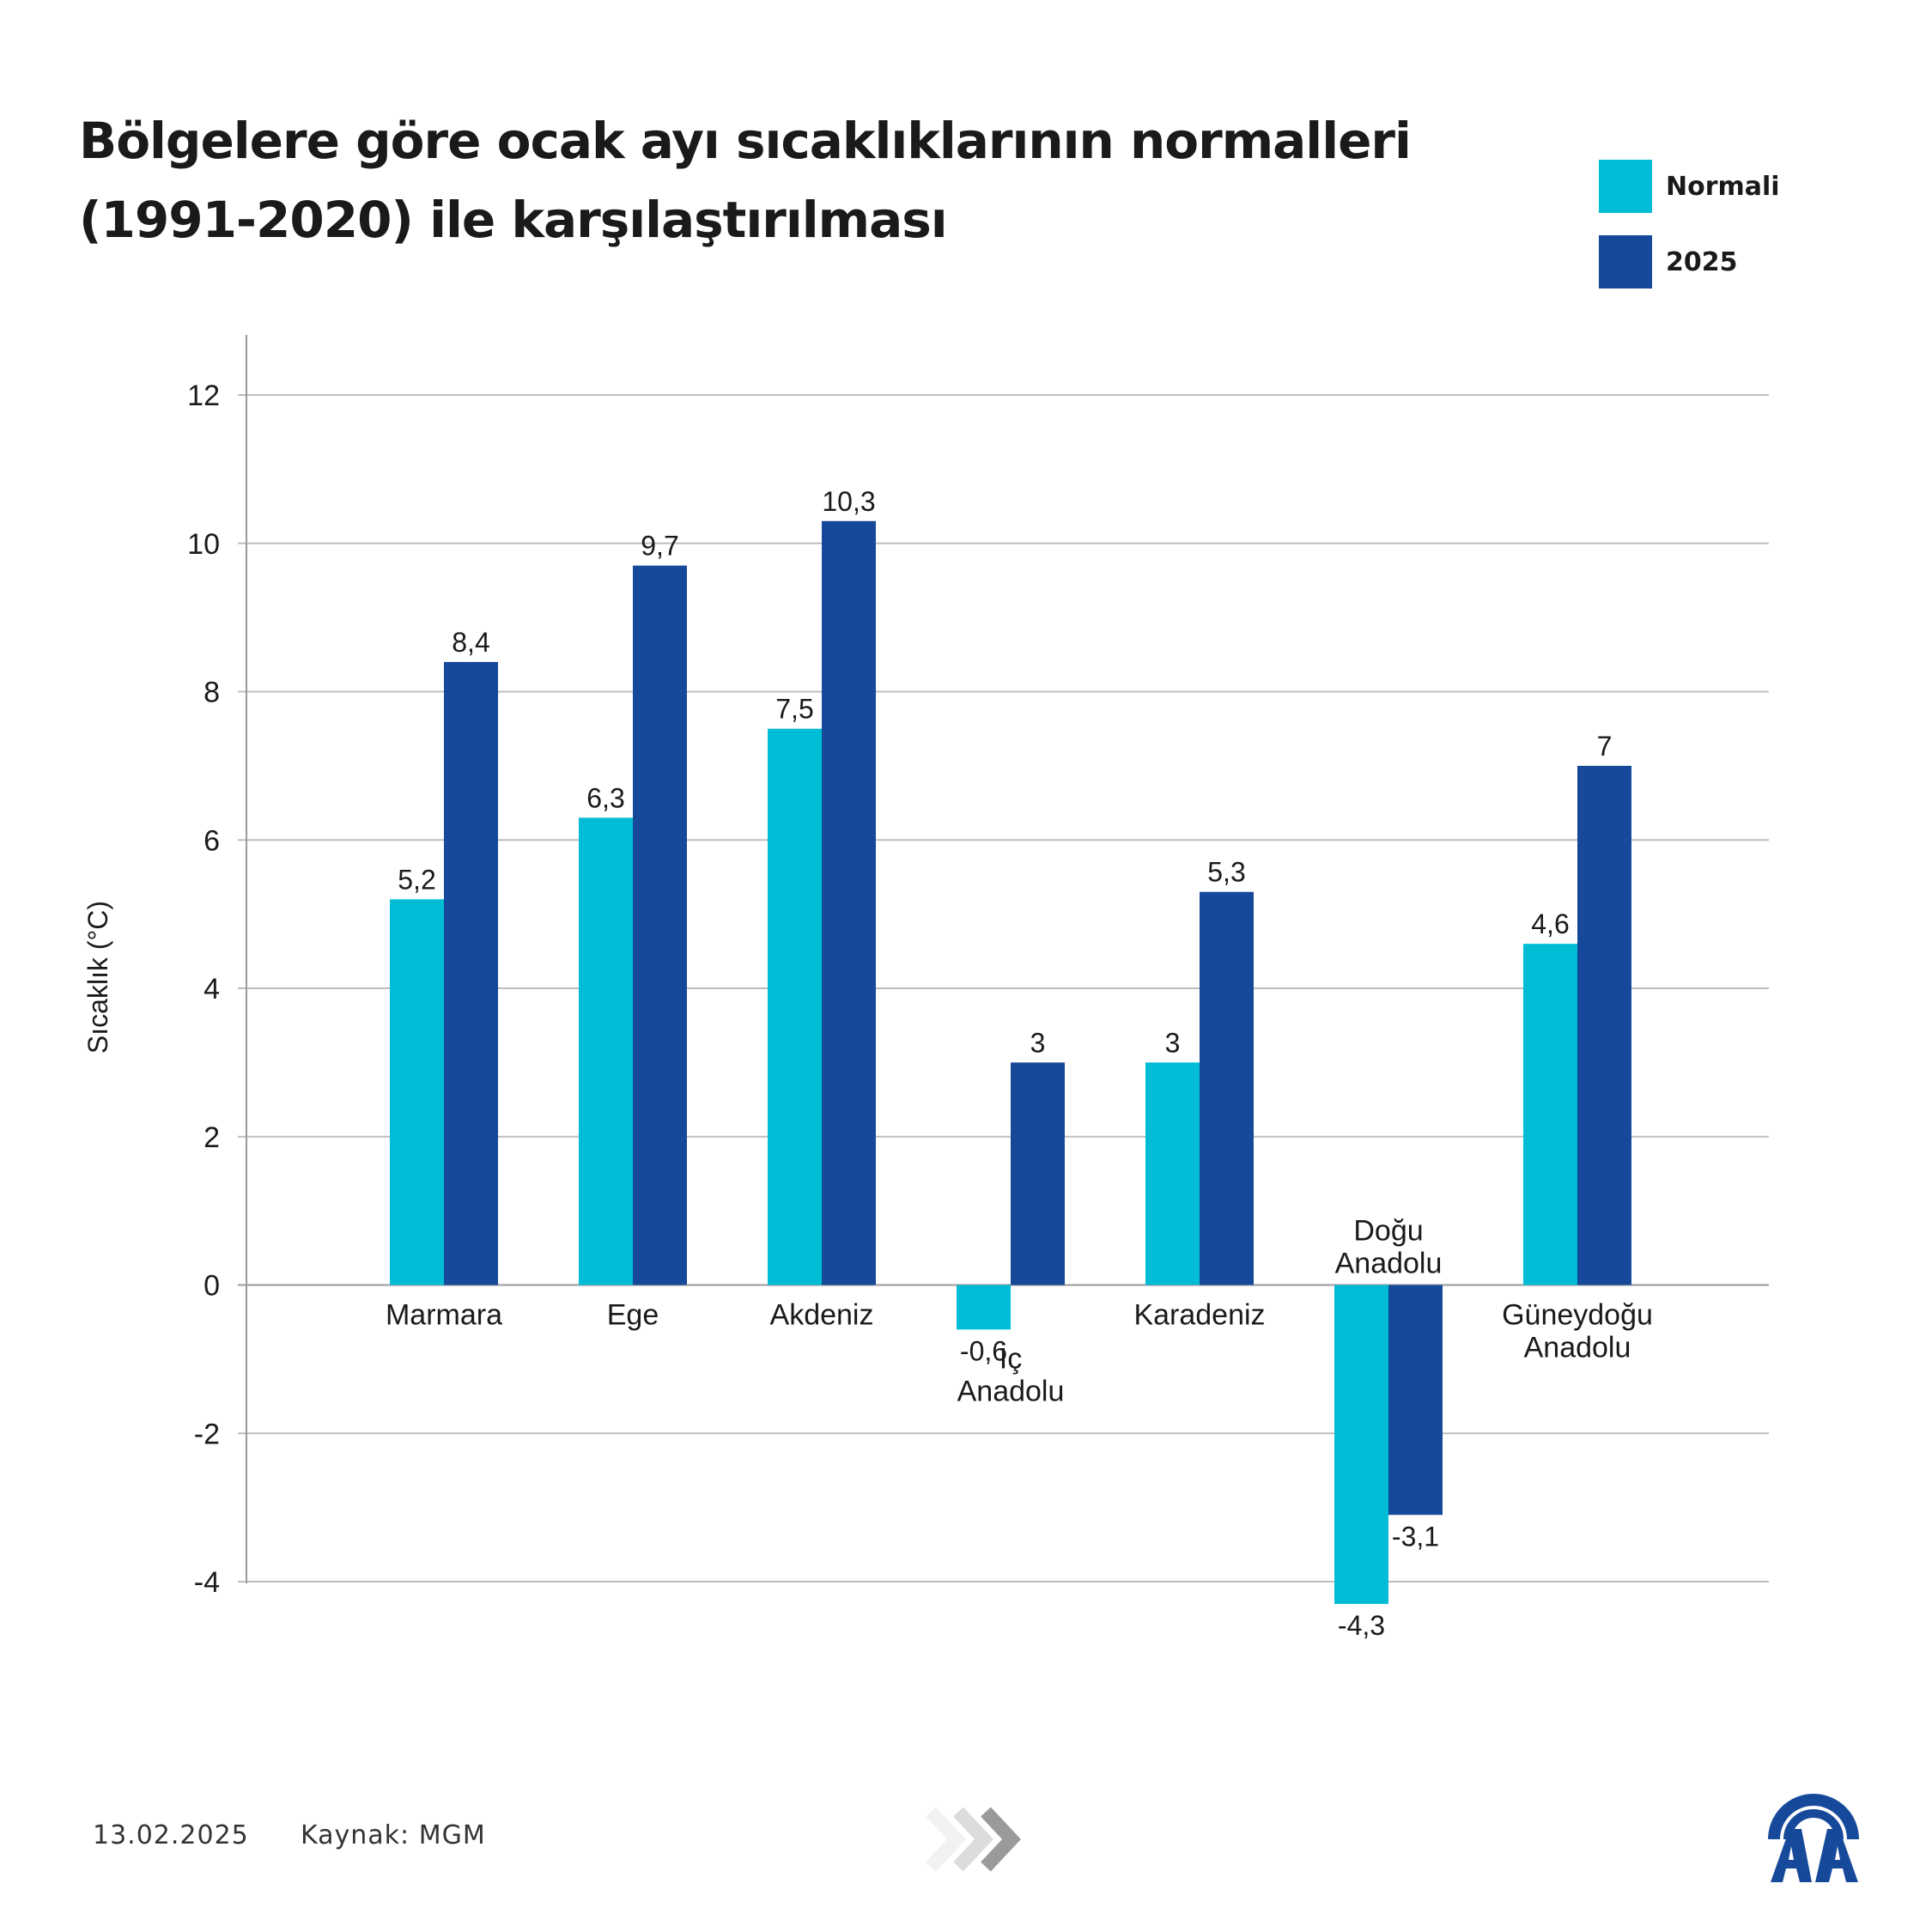 The width and height of the screenshot is (1932, 1932). I want to click on y-tick-label: -4, so click(207, 1583).